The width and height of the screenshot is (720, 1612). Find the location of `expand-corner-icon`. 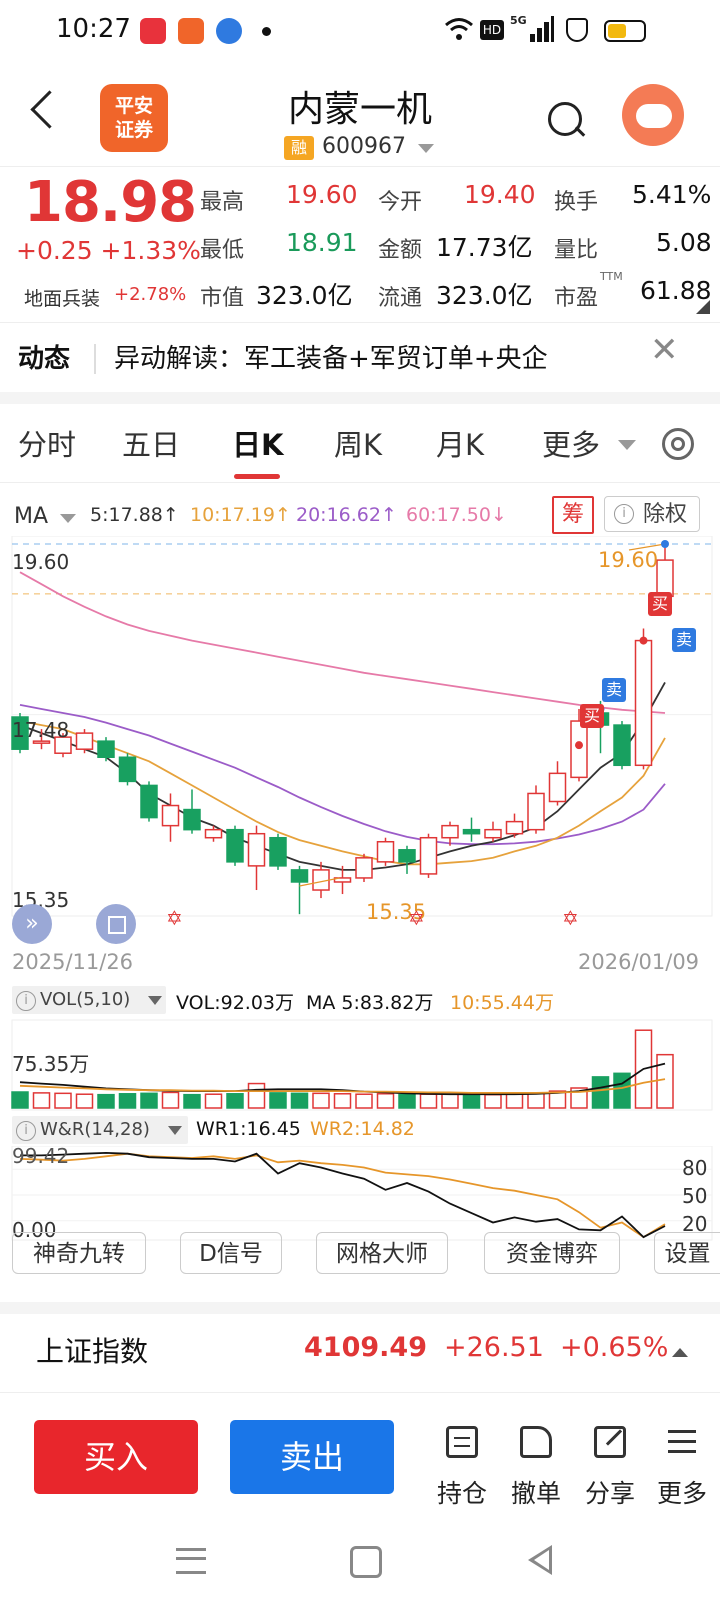

expand-corner-icon is located at coordinates (703, 307).